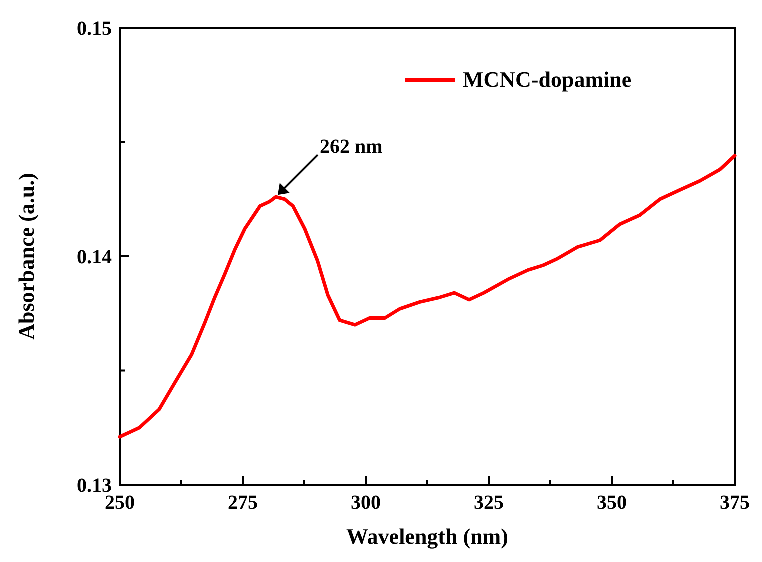  Describe the element at coordinates (612, 503) in the screenshot. I see `x-tick-label: 350` at that location.